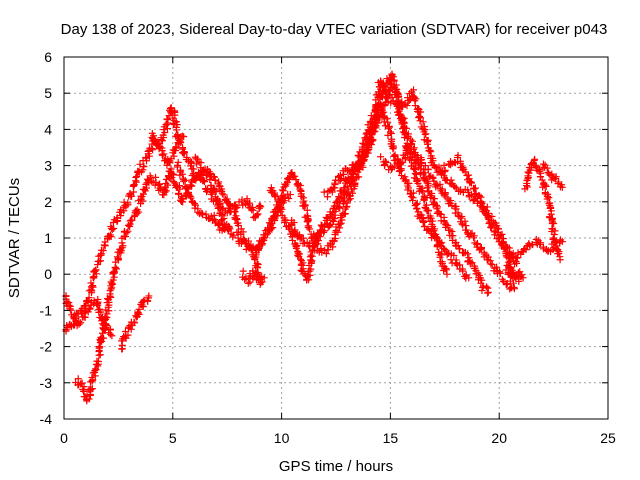 The image size is (640, 480). Describe the element at coordinates (478, 226) in the screenshot. I see `series-13-markers` at that location.